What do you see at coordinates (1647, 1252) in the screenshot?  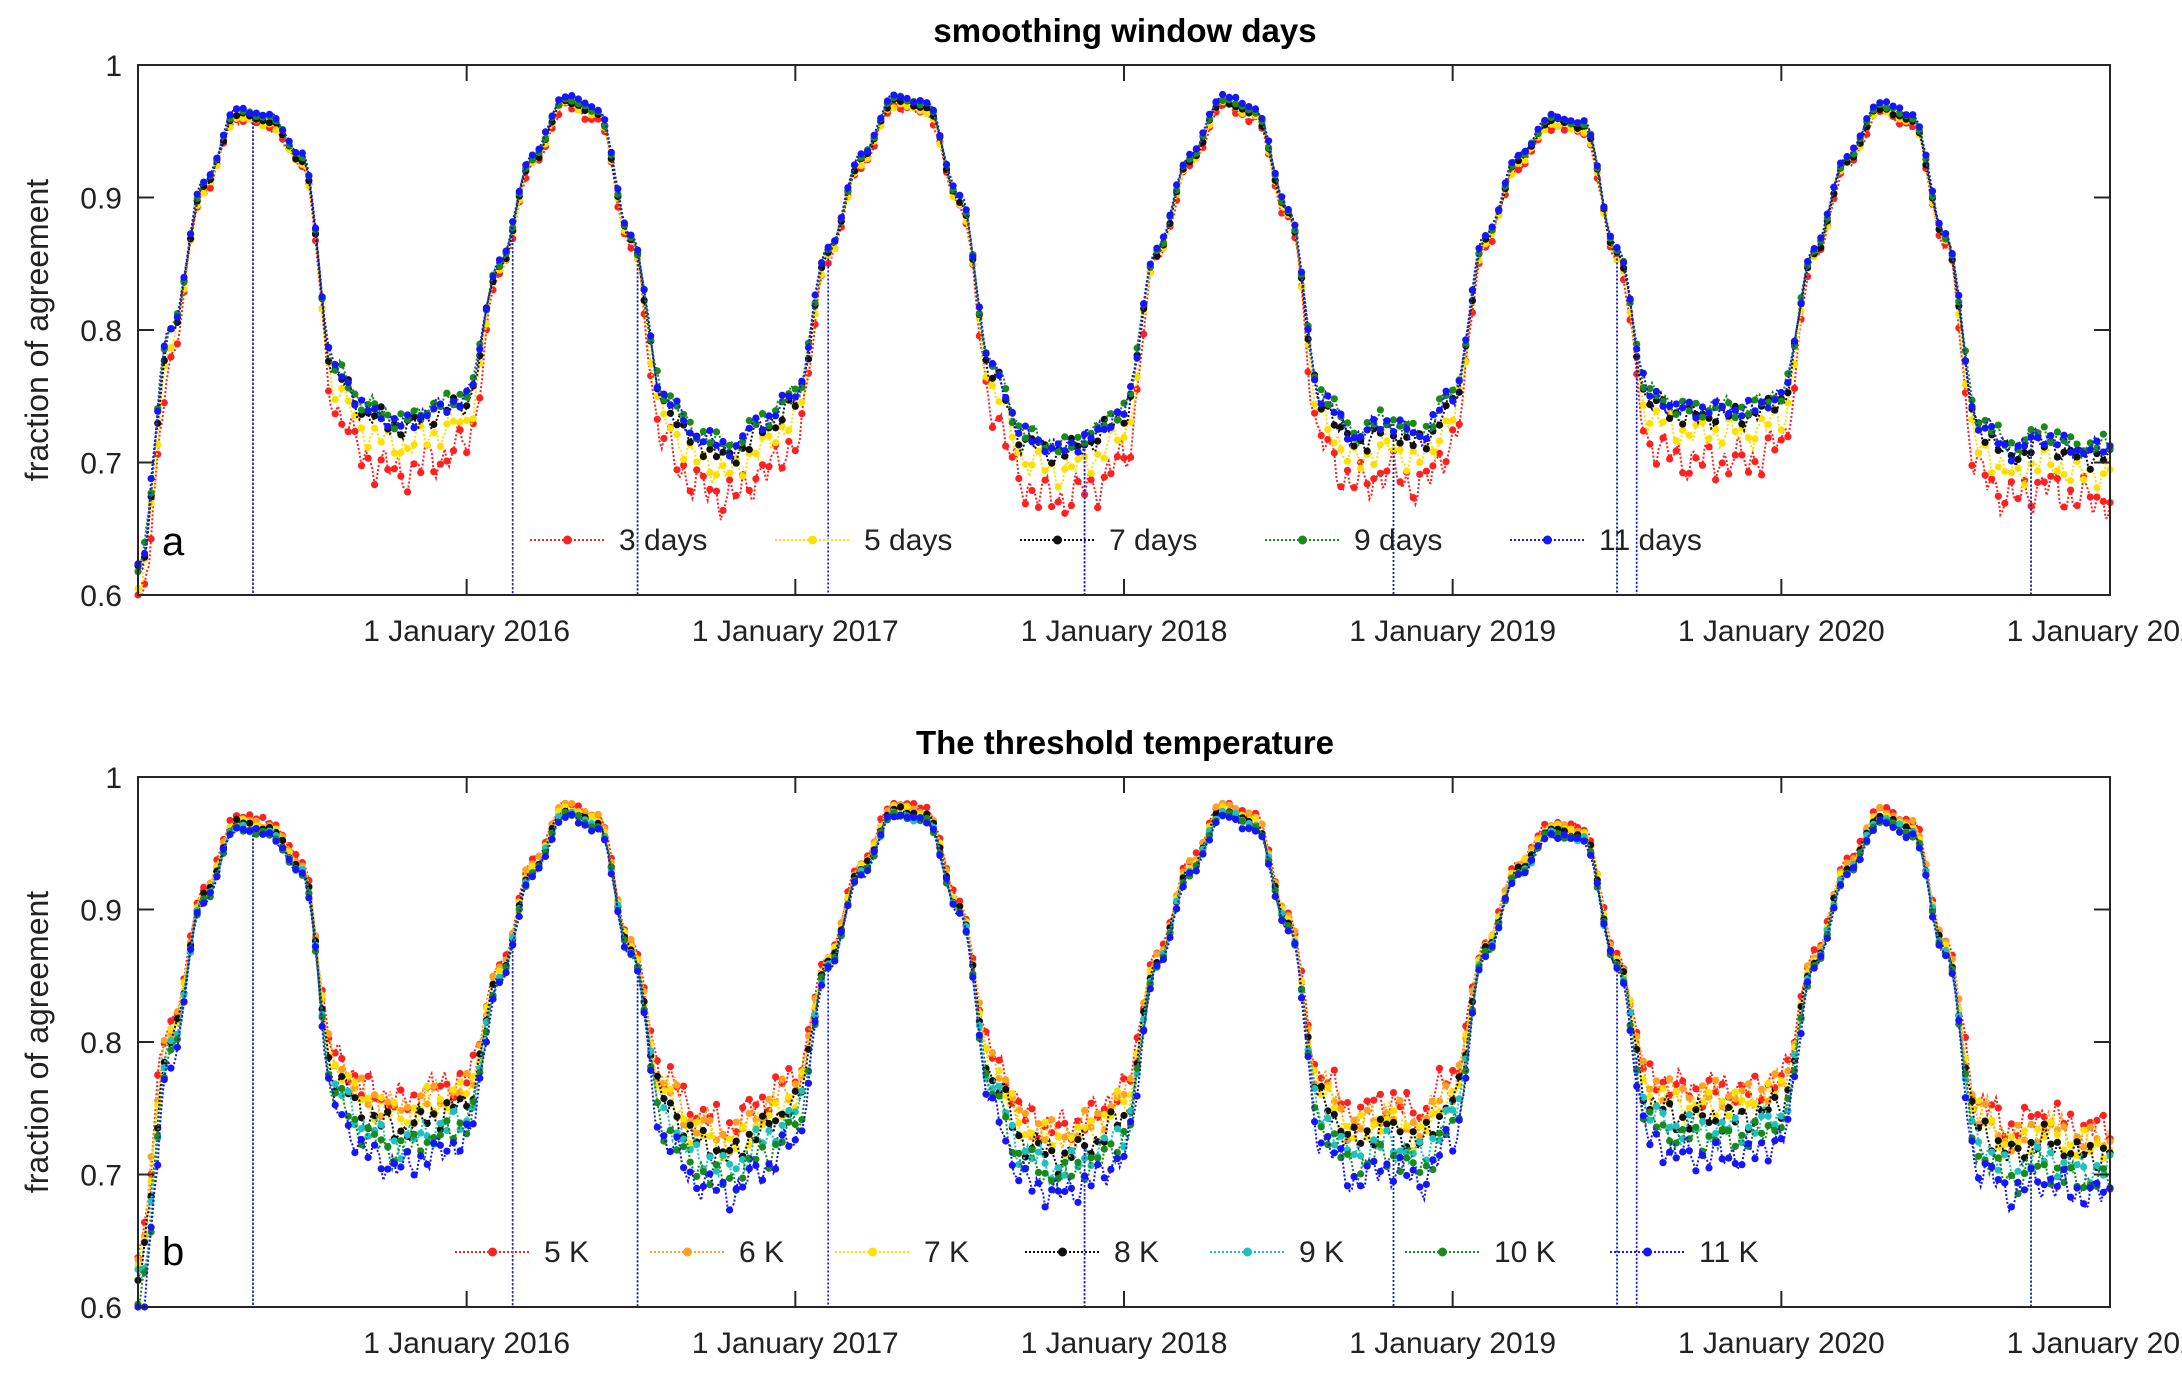 I see `legend-swatch-marker` at bounding box center [1647, 1252].